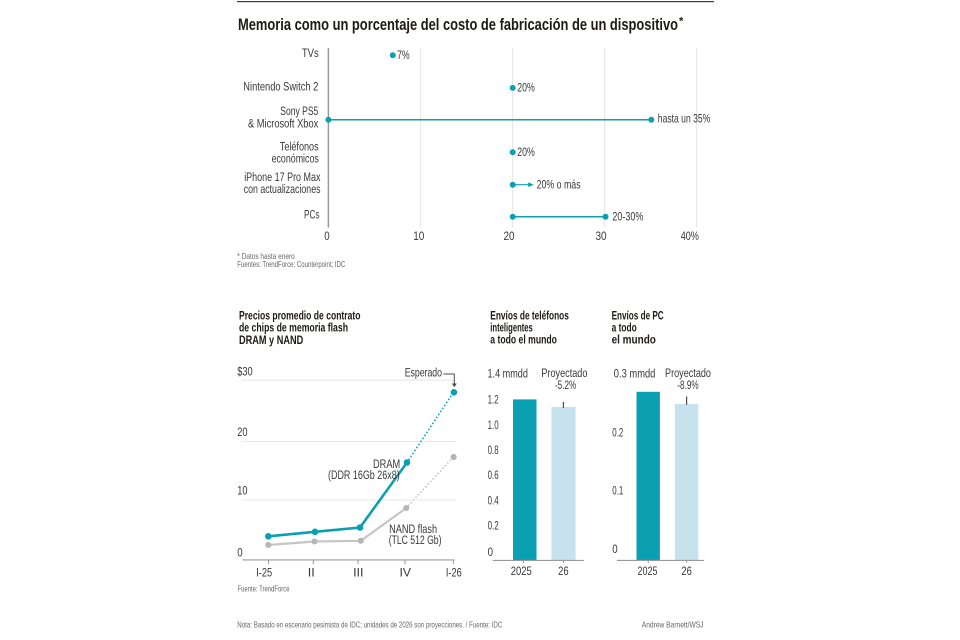  Describe the element at coordinates (687, 385) in the screenshot. I see `svg-text: -8.9%` at that location.